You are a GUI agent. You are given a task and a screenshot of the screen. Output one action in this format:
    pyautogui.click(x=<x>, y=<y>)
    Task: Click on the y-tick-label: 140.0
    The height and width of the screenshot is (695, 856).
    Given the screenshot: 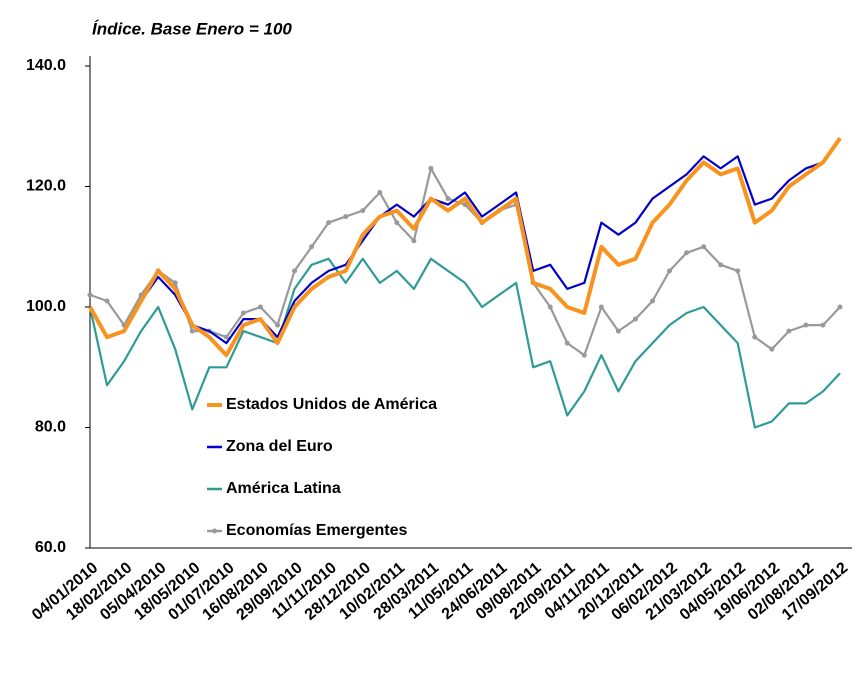 What is the action you would take?
    pyautogui.click(x=46, y=65)
    